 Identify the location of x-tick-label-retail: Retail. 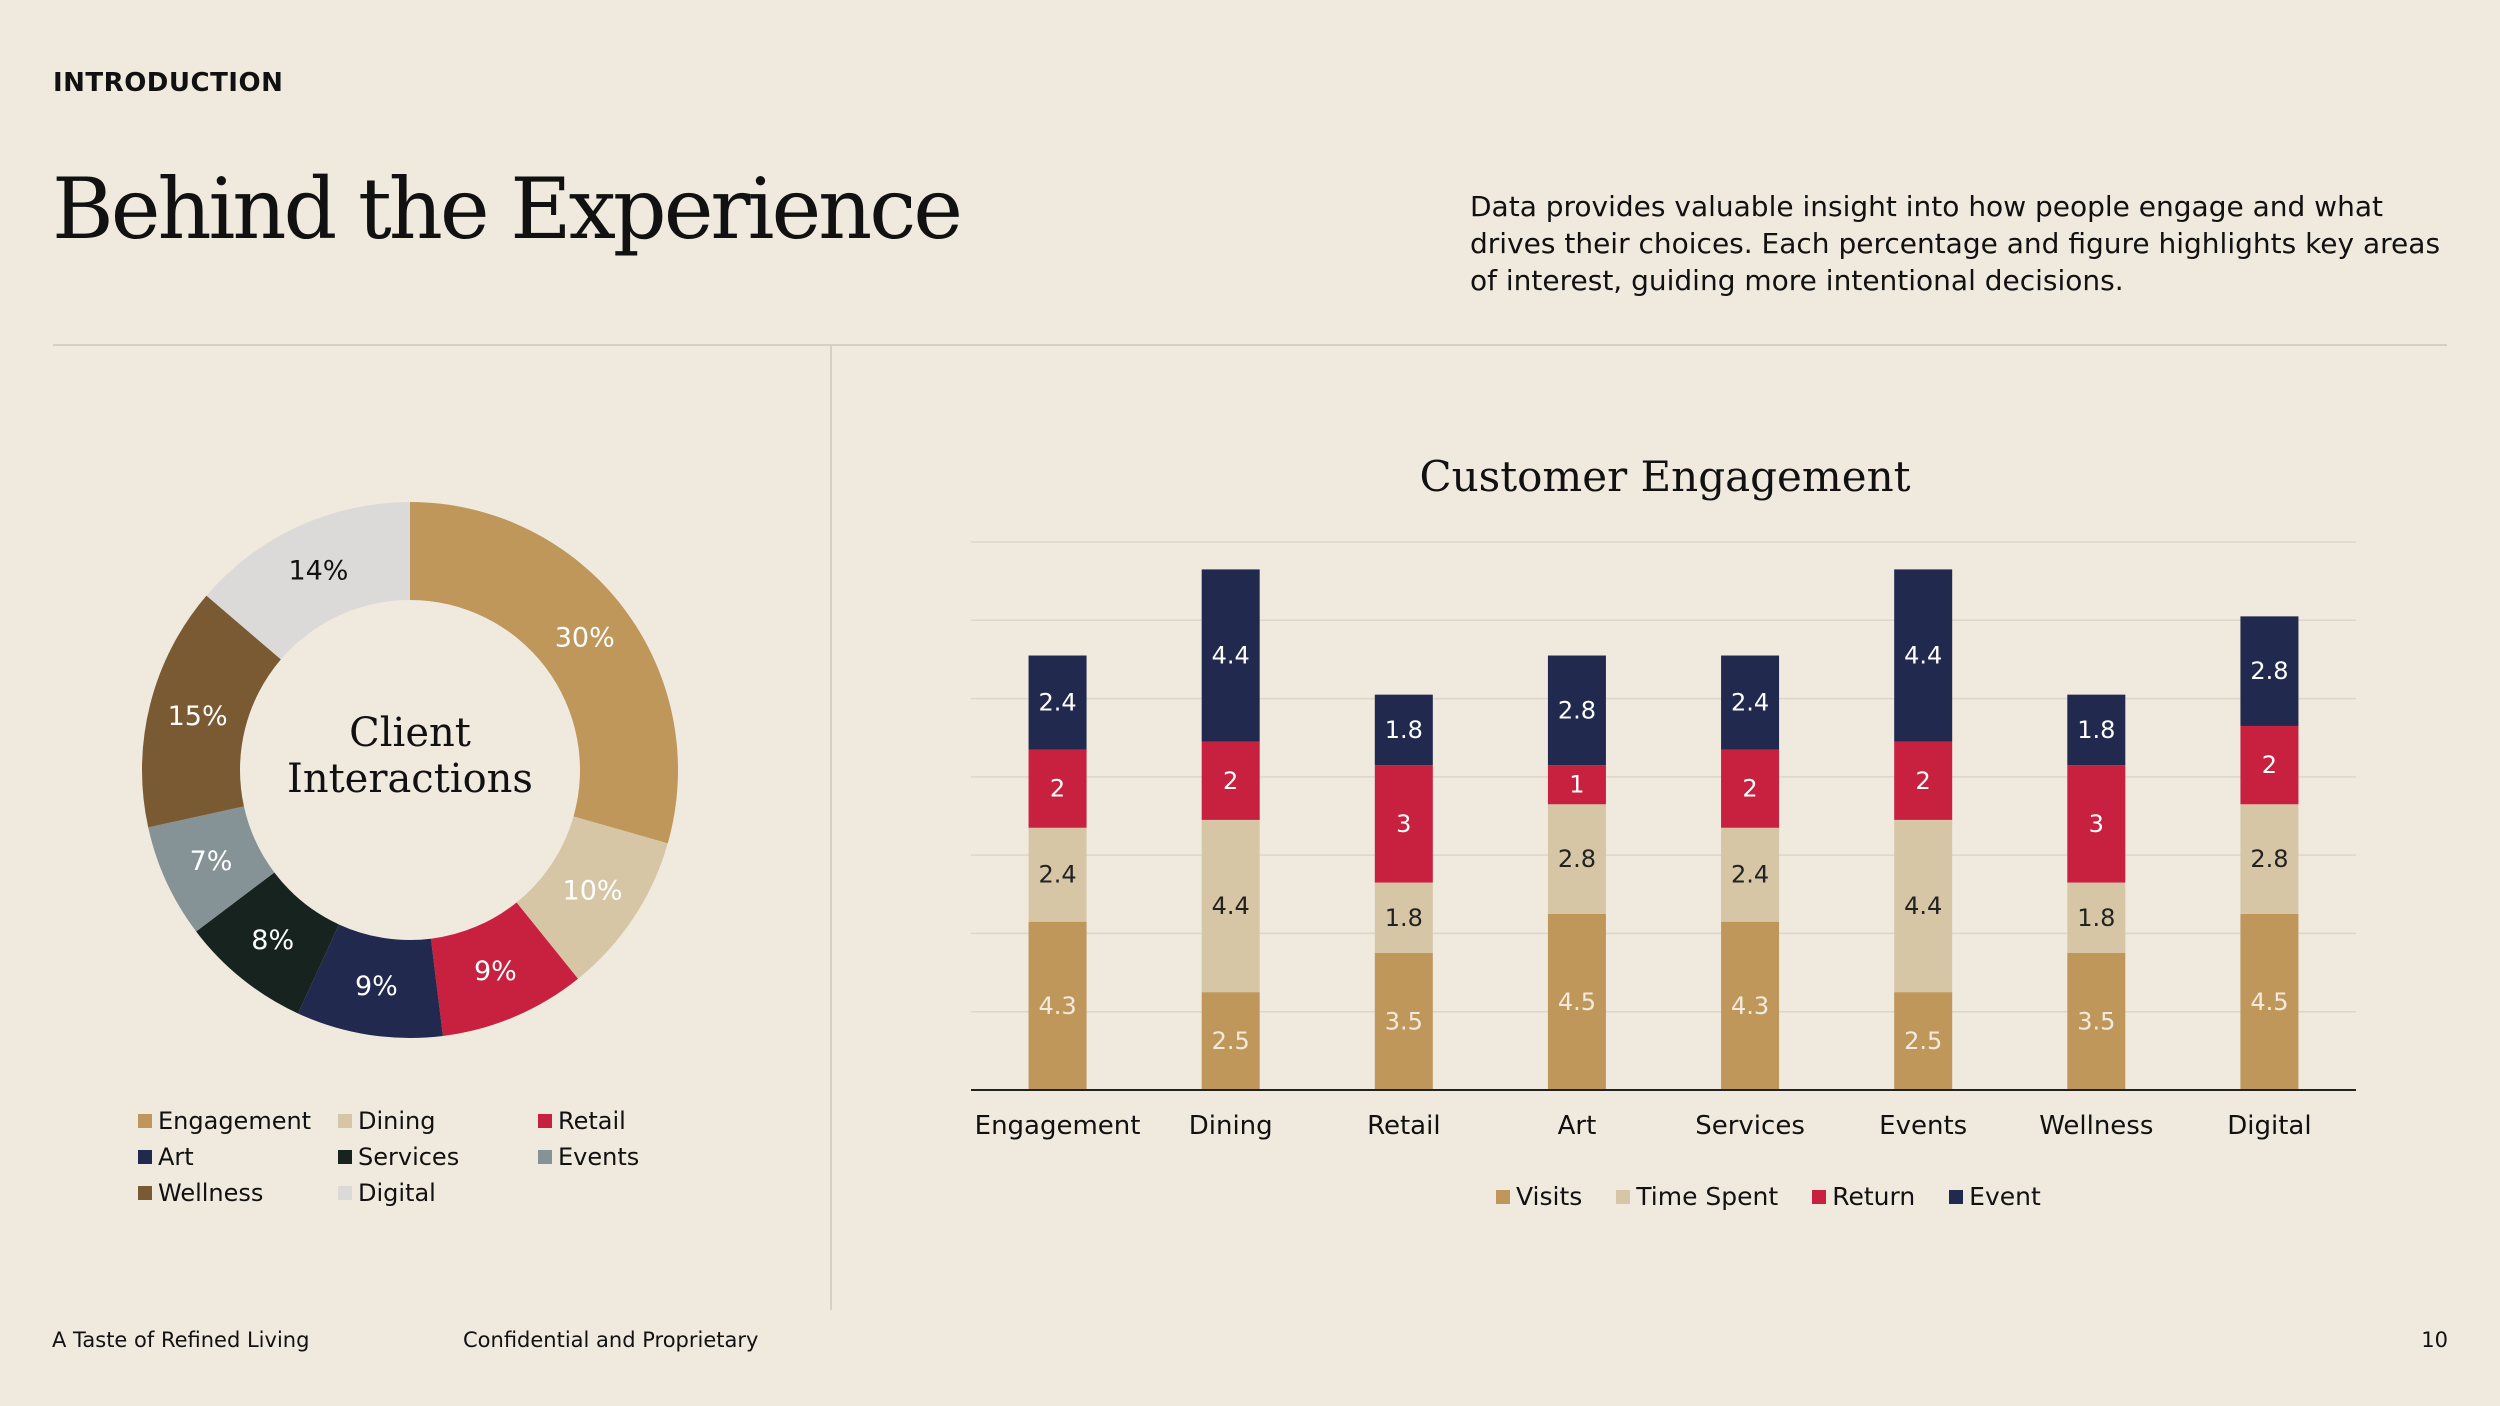
(1403, 1126).